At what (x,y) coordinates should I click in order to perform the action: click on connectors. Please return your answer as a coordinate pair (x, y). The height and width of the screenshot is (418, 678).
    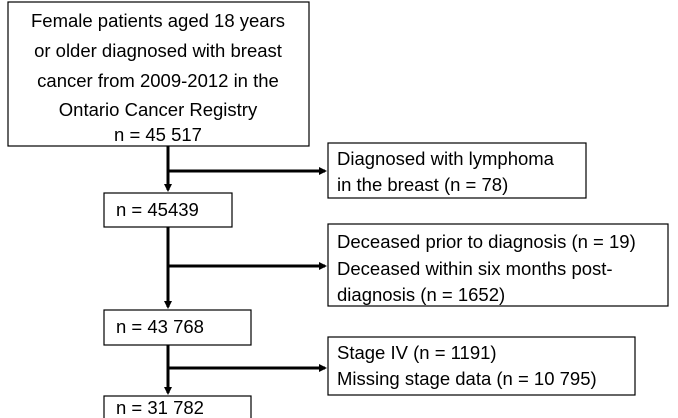
    Looking at the image, I should click on (245, 270).